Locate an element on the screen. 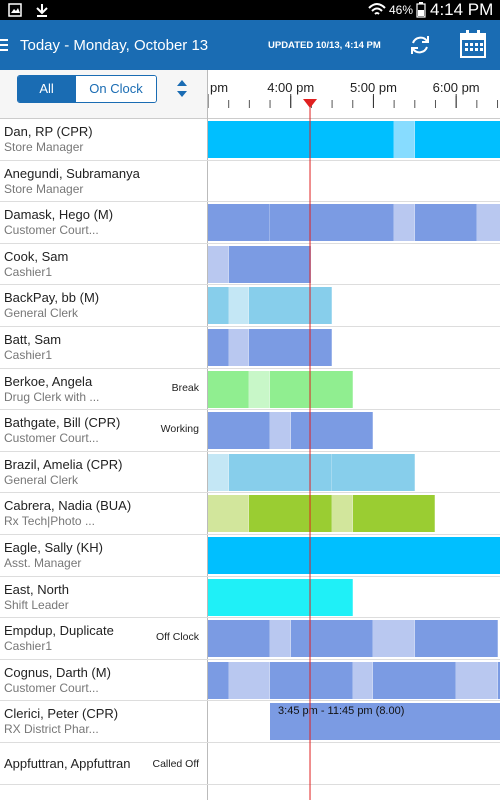  employee-row: Cook, Sam Cashier1 is located at coordinates (250, 265).